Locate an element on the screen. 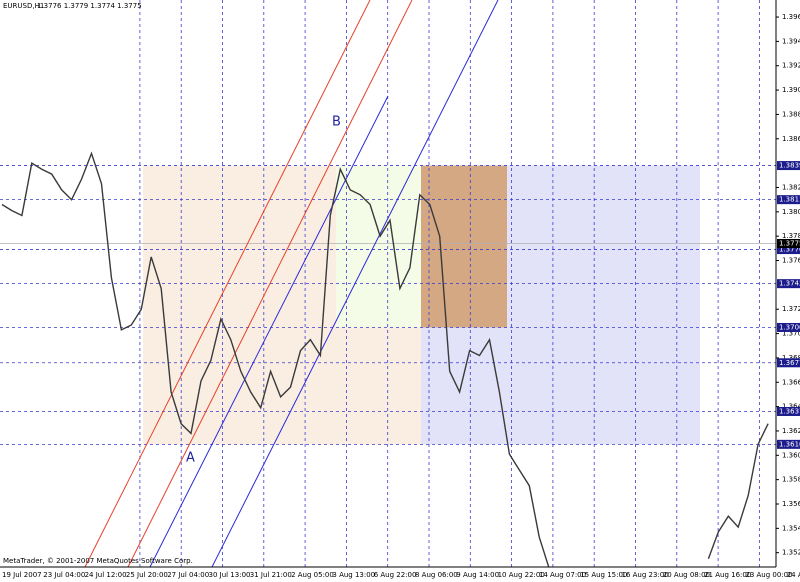  level-label: 1.3742 is located at coordinates (789, 284).